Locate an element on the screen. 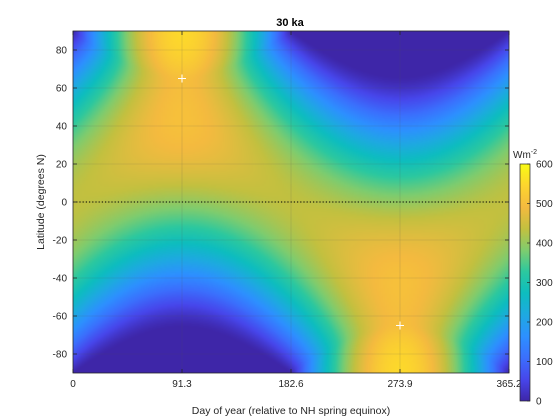  y-tick-label: -20 is located at coordinates (60, 241).